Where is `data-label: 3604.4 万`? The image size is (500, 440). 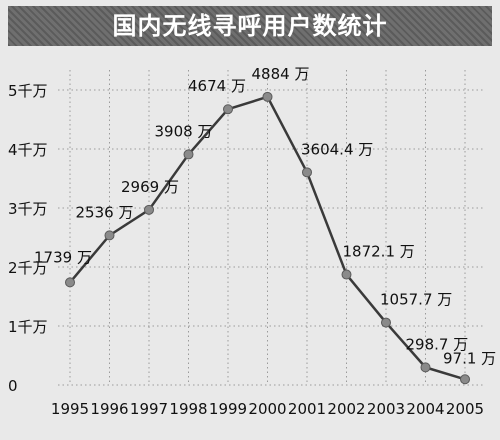 data-label: 3604.4 万 is located at coordinates (337, 149).